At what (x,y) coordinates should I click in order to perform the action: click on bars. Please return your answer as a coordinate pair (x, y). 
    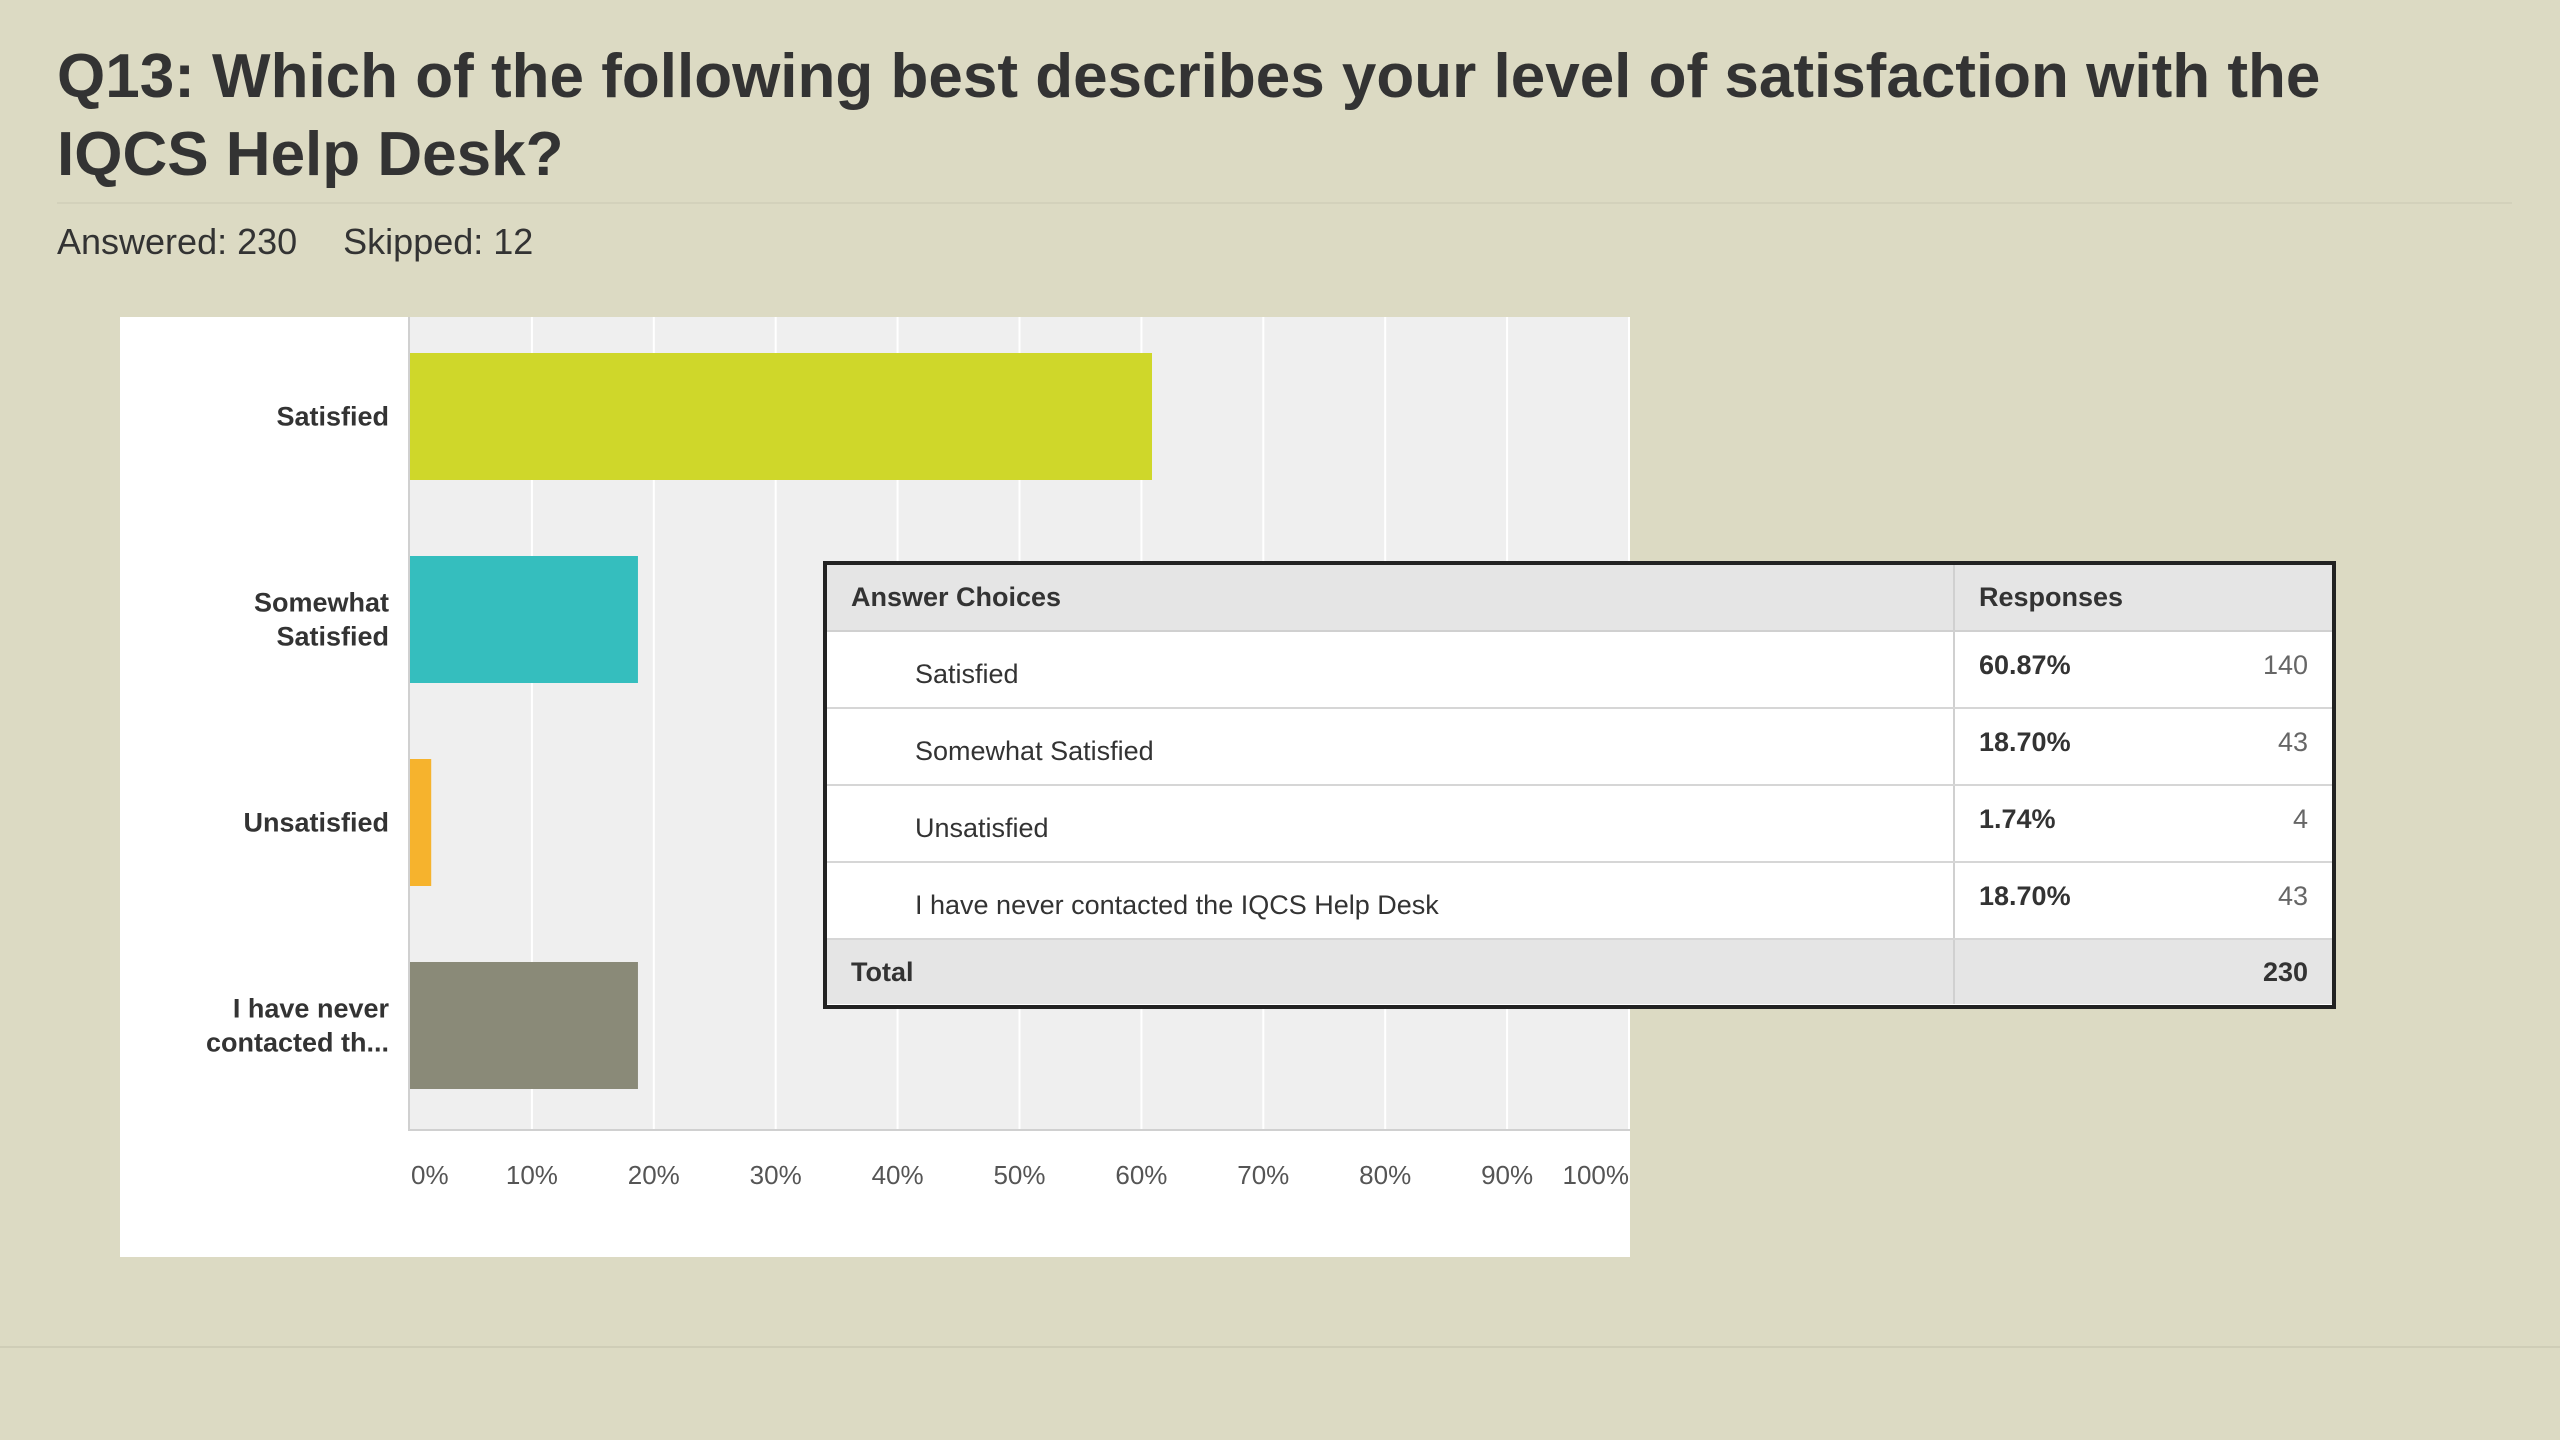
    Looking at the image, I should click on (781, 721).